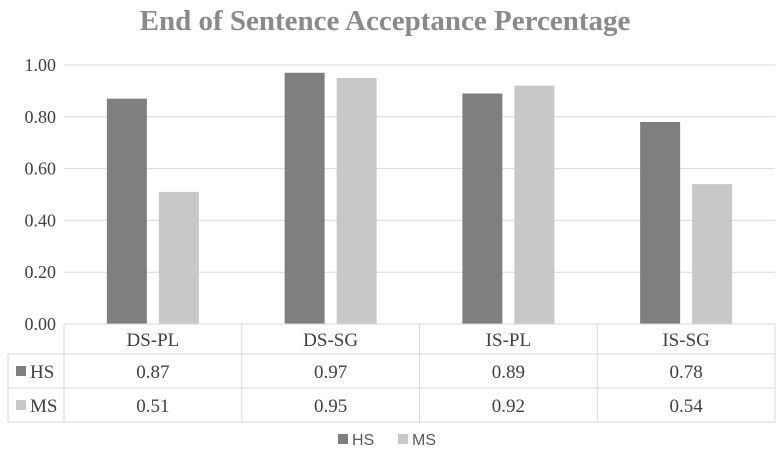 The height and width of the screenshot is (465, 780). What do you see at coordinates (330, 372) in the screenshot?
I see `data-label: 0.97` at bounding box center [330, 372].